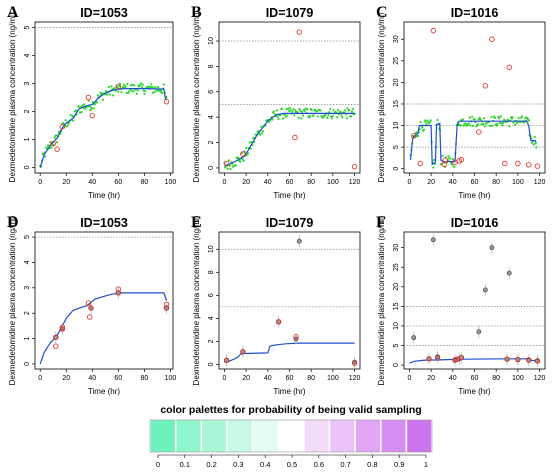  Describe the element at coordinates (399, 464) in the screenshot. I see `legend-tick-label: 0.9` at that location.